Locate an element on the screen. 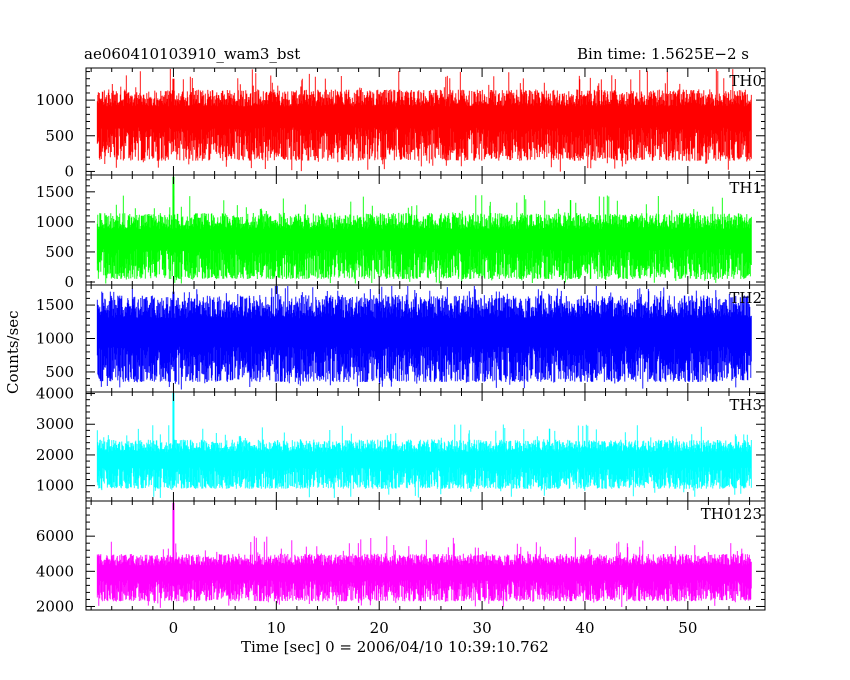  light-curve-th0123 is located at coordinates (424, 572).